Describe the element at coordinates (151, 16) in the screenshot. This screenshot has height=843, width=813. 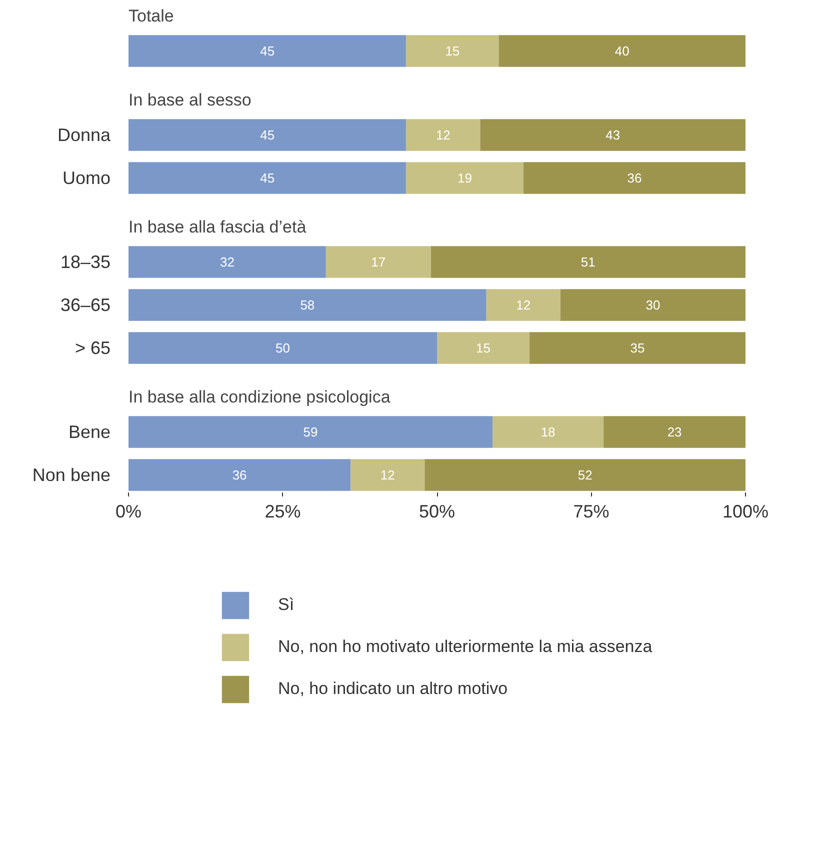
I see `chart-title: Totale` at that location.